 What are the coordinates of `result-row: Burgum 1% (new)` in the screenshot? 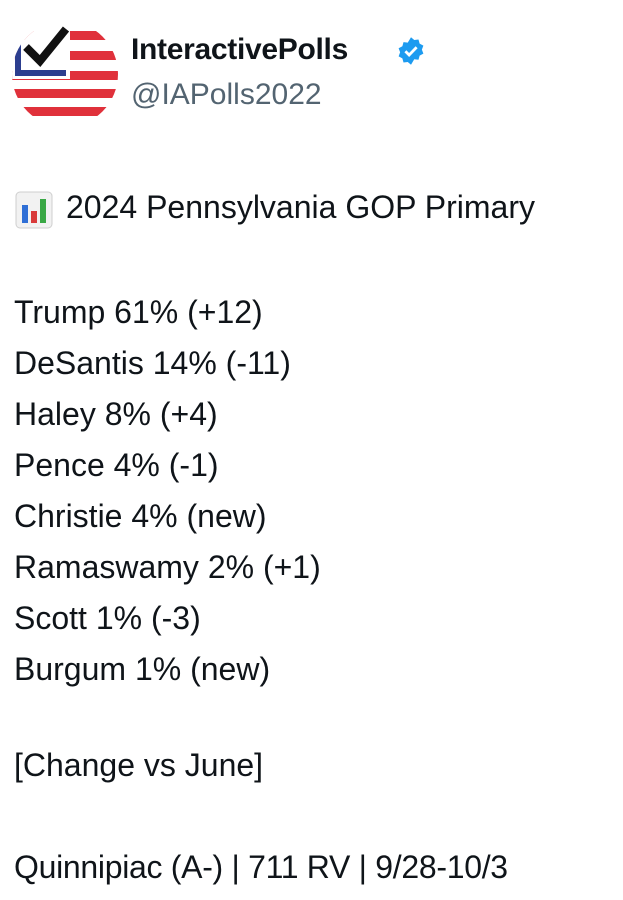 It's located at (142, 669).